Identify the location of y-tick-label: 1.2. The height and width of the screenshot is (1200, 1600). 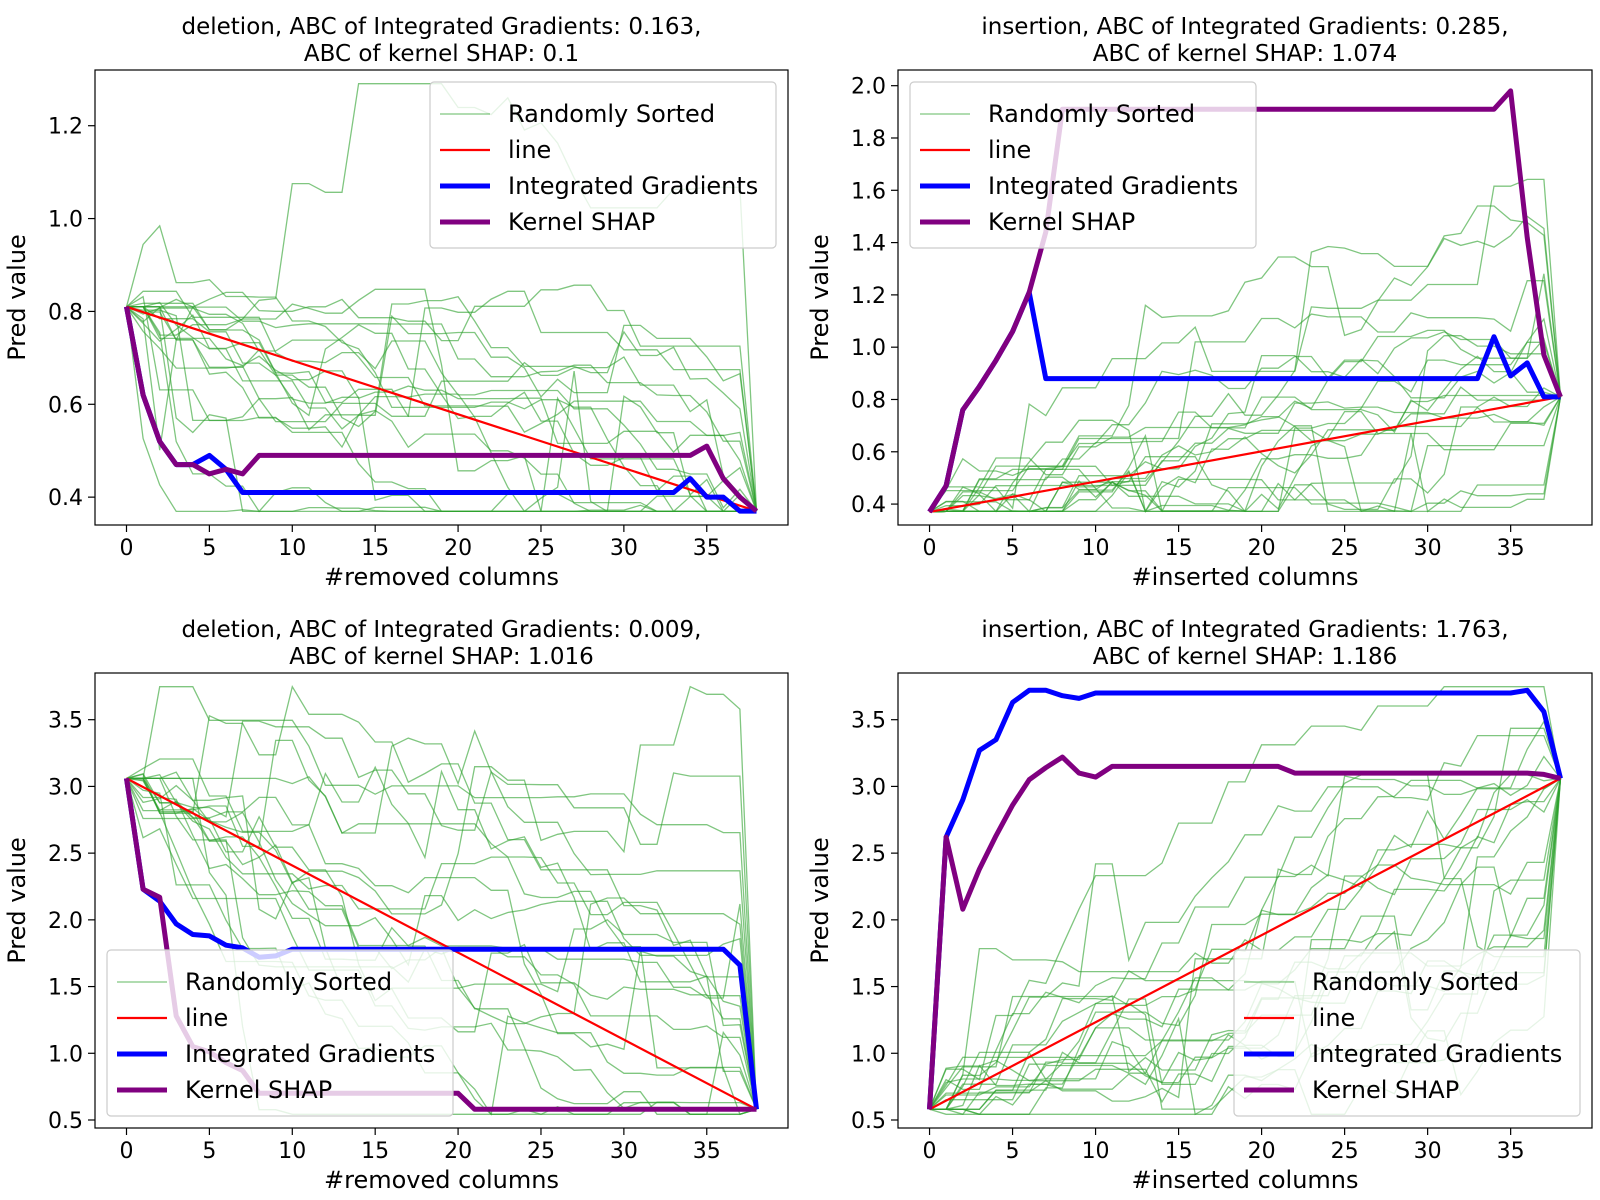
(65, 127).